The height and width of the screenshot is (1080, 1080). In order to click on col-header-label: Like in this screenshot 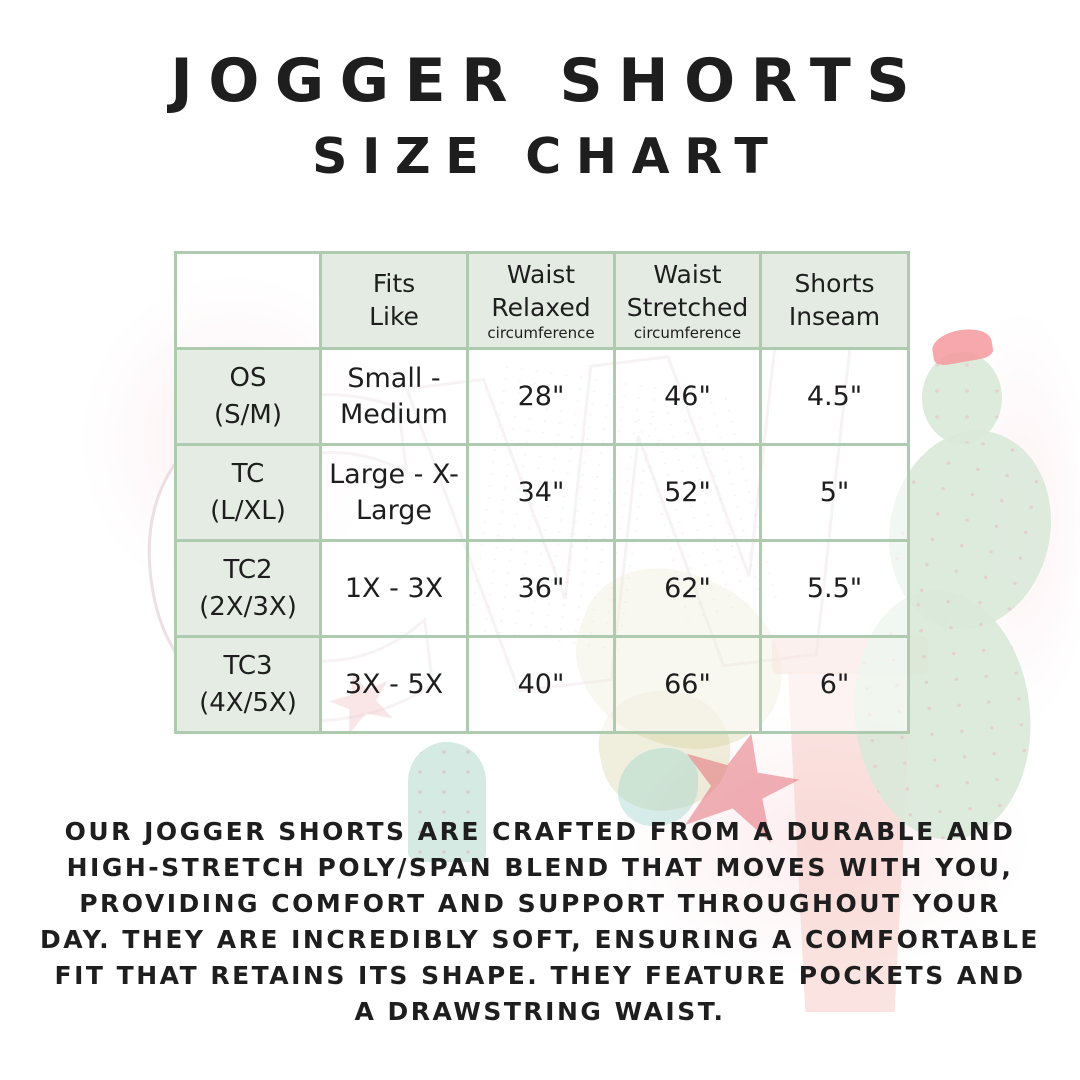, I will do `click(394, 316)`.